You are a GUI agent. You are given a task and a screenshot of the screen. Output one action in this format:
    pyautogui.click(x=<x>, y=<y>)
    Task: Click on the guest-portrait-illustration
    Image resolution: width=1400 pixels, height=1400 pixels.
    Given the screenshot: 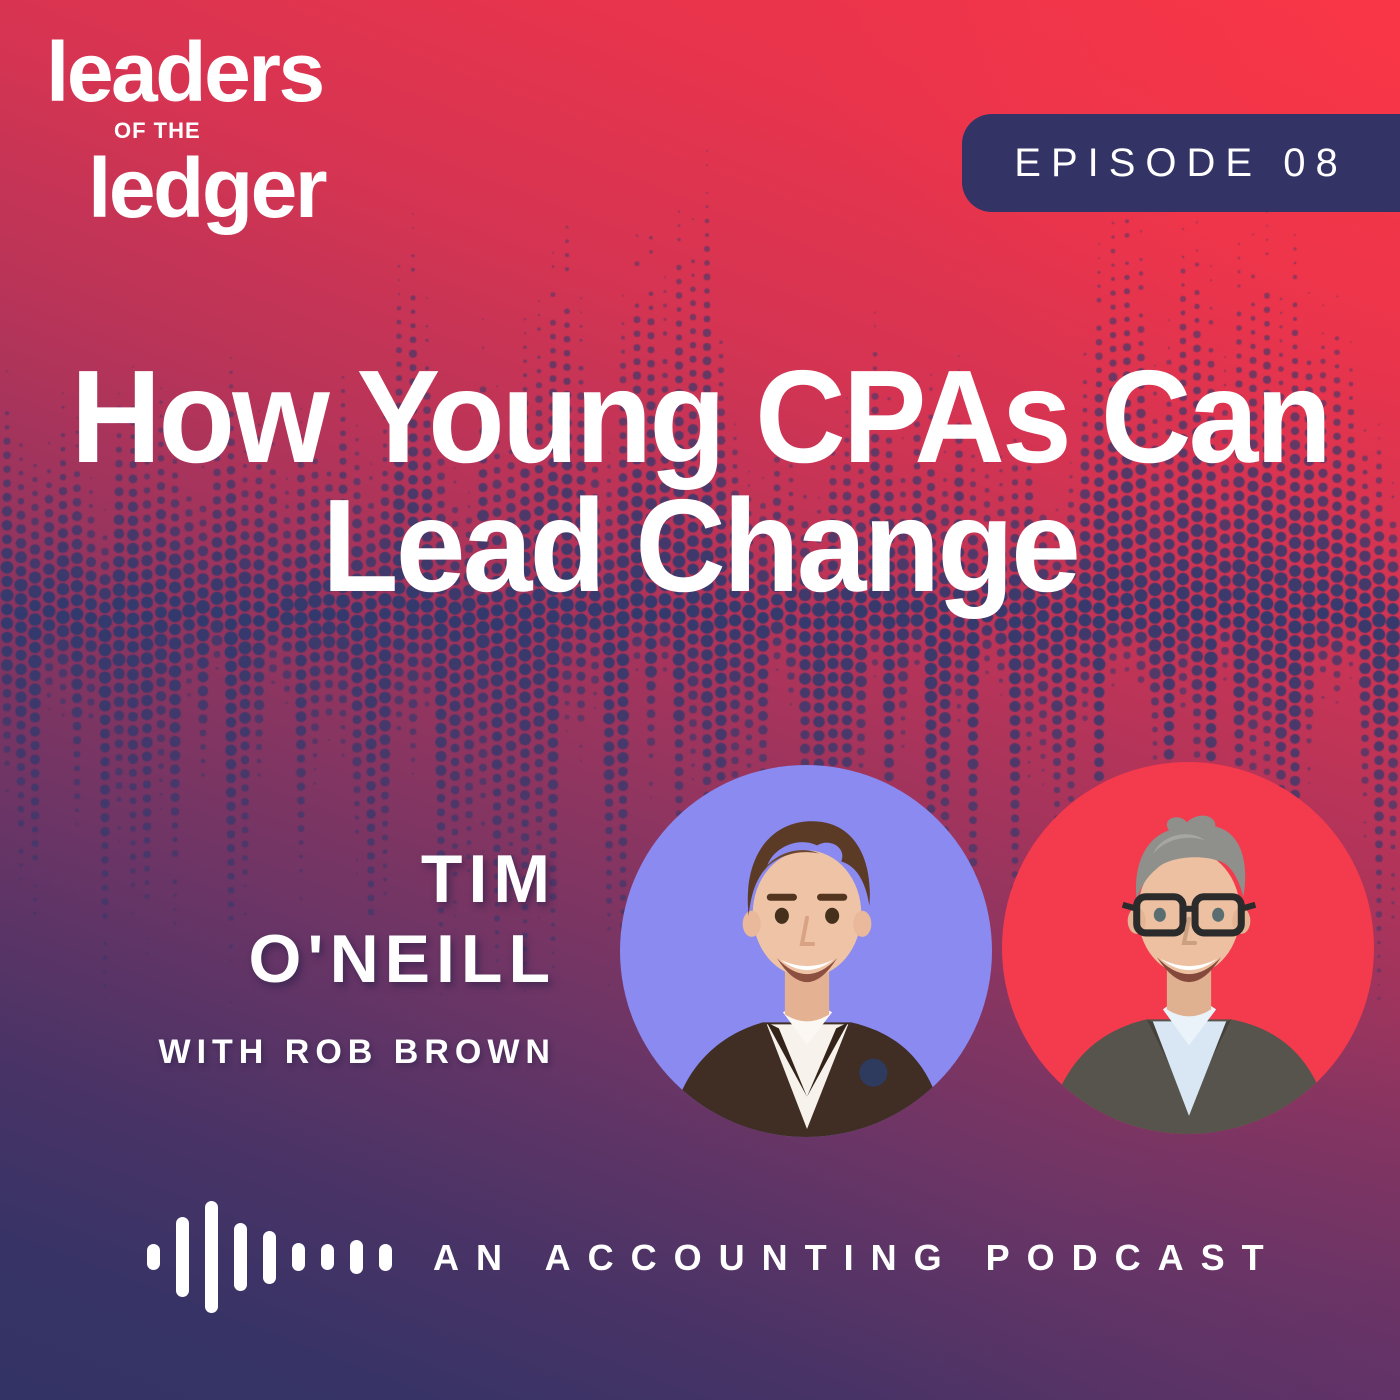 What is the action you would take?
    pyautogui.click(x=806, y=951)
    